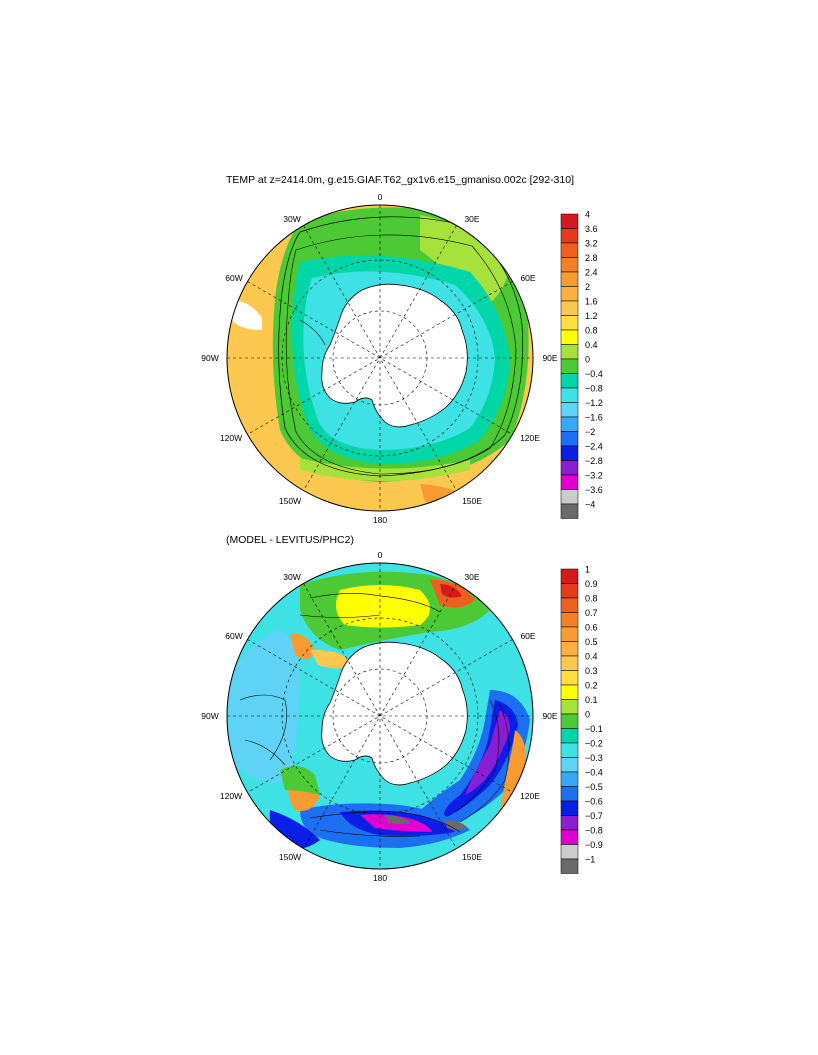  What do you see at coordinates (549, 716) in the screenshot?
I see `bottom-label-90e: 90E` at bounding box center [549, 716].